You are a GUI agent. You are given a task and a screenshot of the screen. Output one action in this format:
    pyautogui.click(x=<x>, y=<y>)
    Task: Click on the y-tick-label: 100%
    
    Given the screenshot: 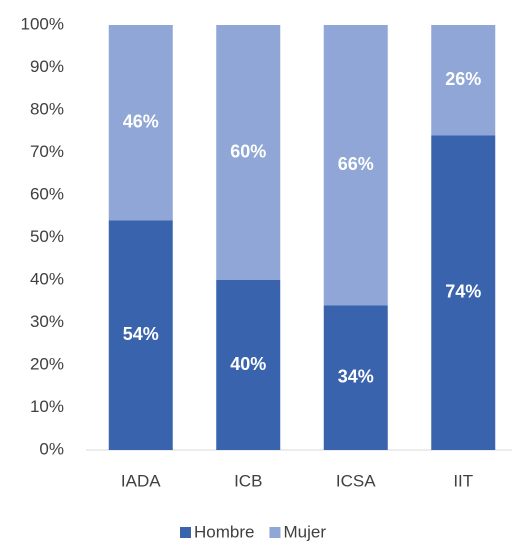 What is the action you would take?
    pyautogui.click(x=42, y=23)
    